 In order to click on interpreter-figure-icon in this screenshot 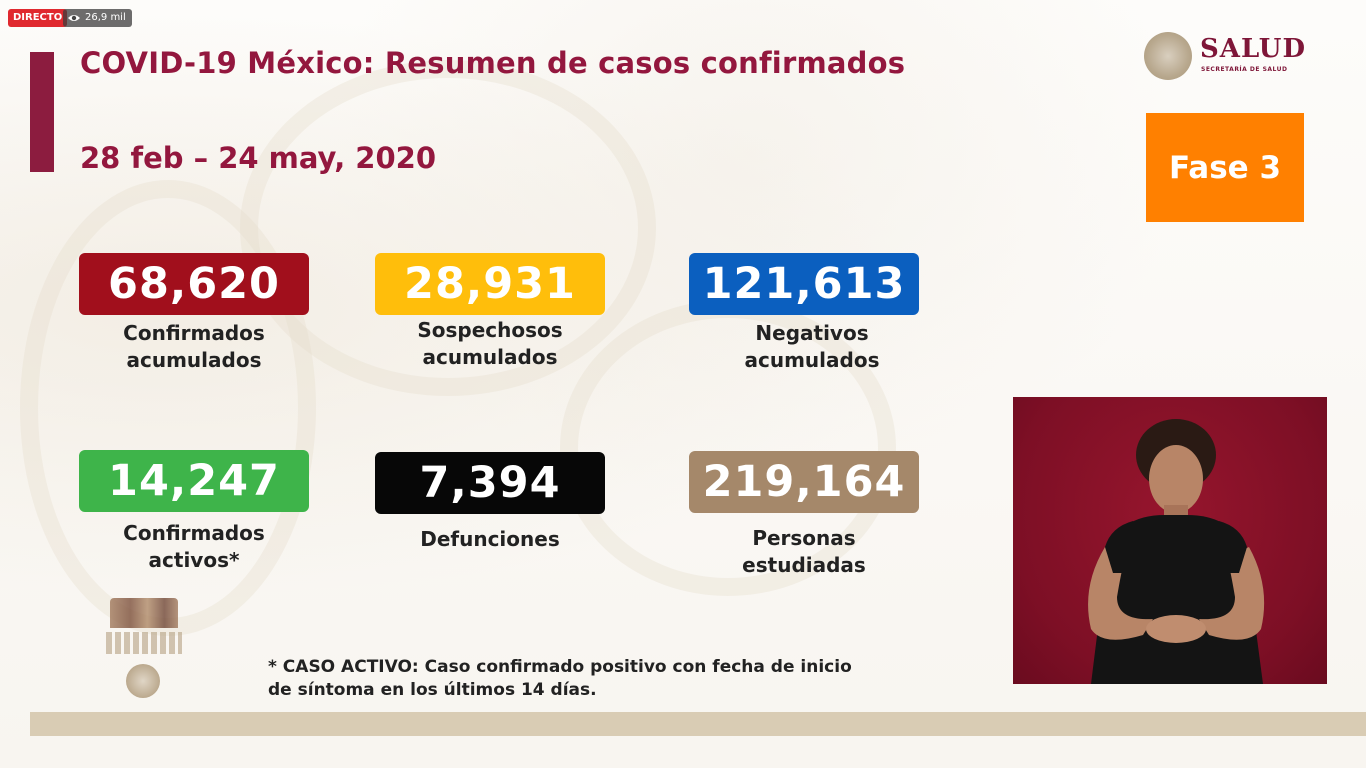, I will do `click(1176, 551)`.